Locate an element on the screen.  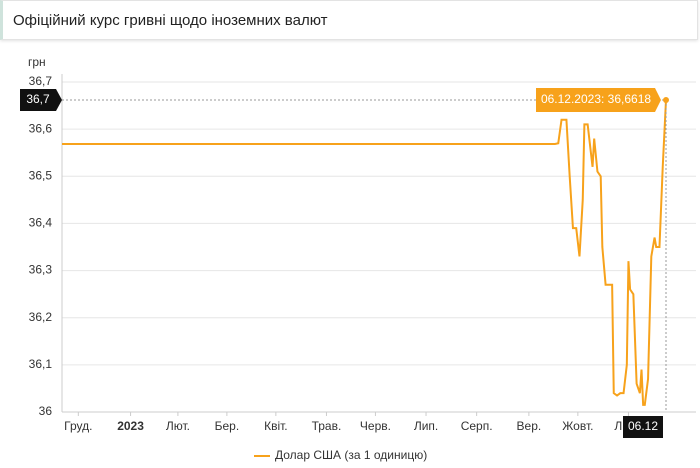
y-badge is located at coordinates (41, 100).